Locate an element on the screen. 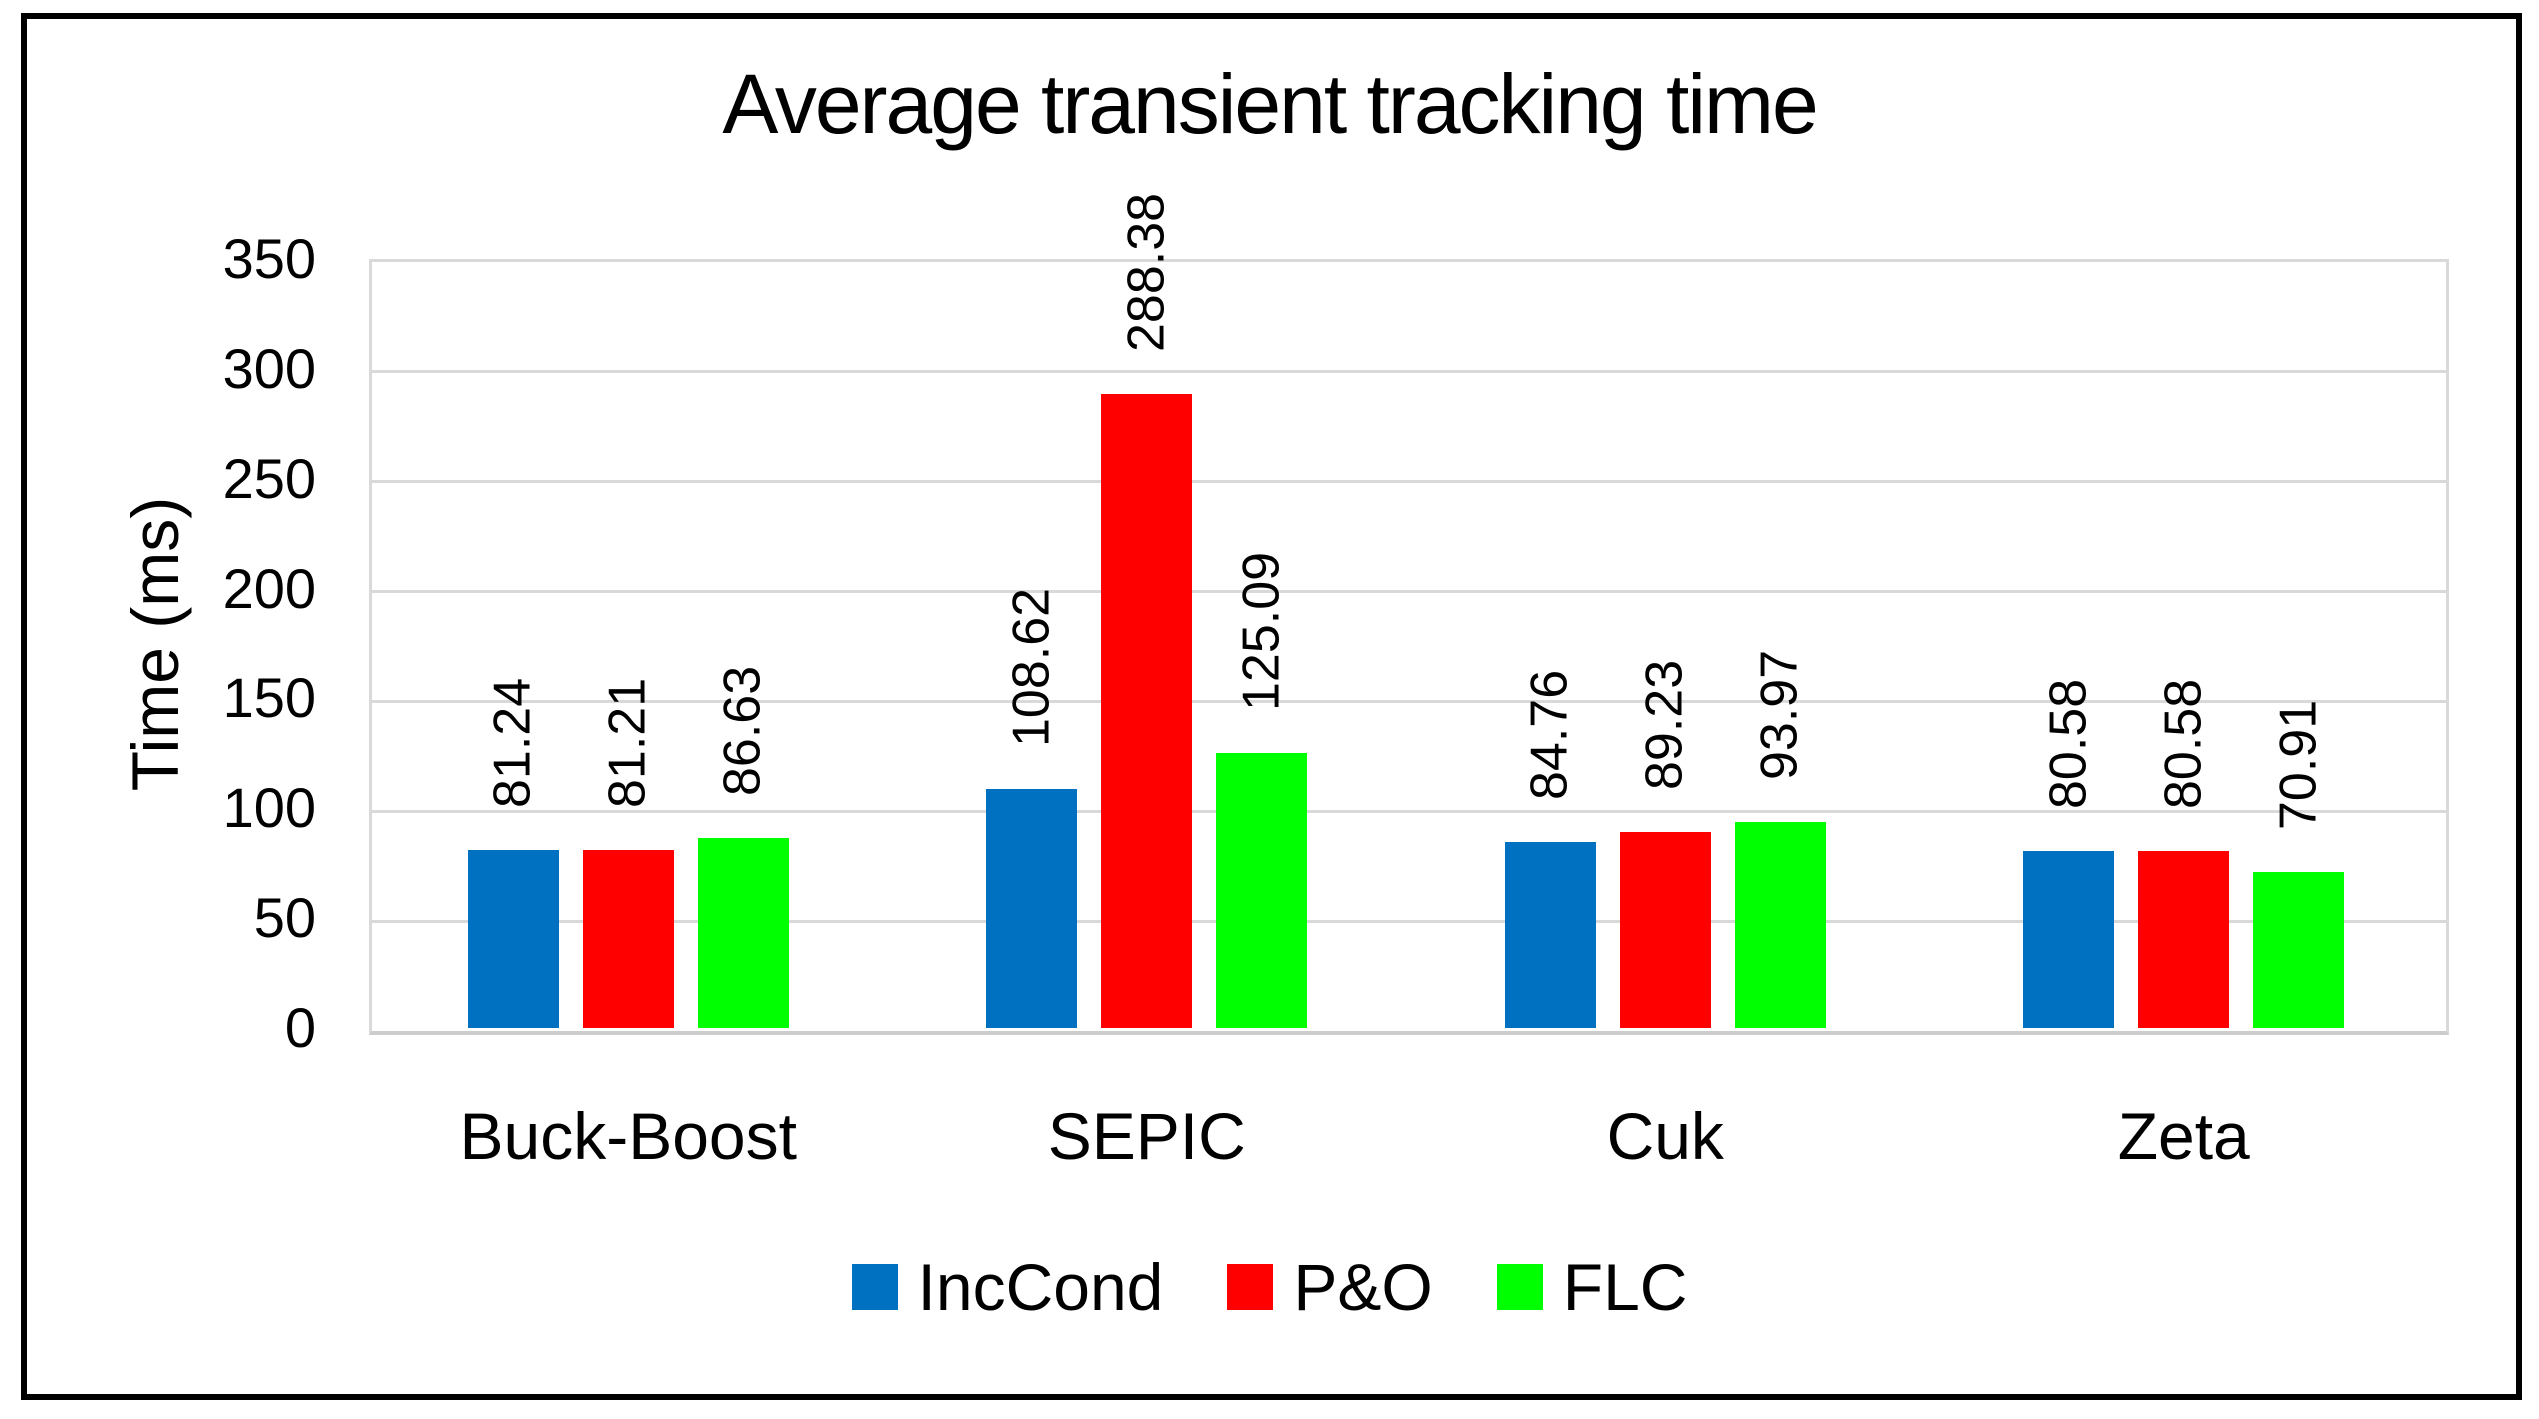 This screenshot has height=1419, width=2539. legend-label-pando: P&O is located at coordinates (1363, 1287).